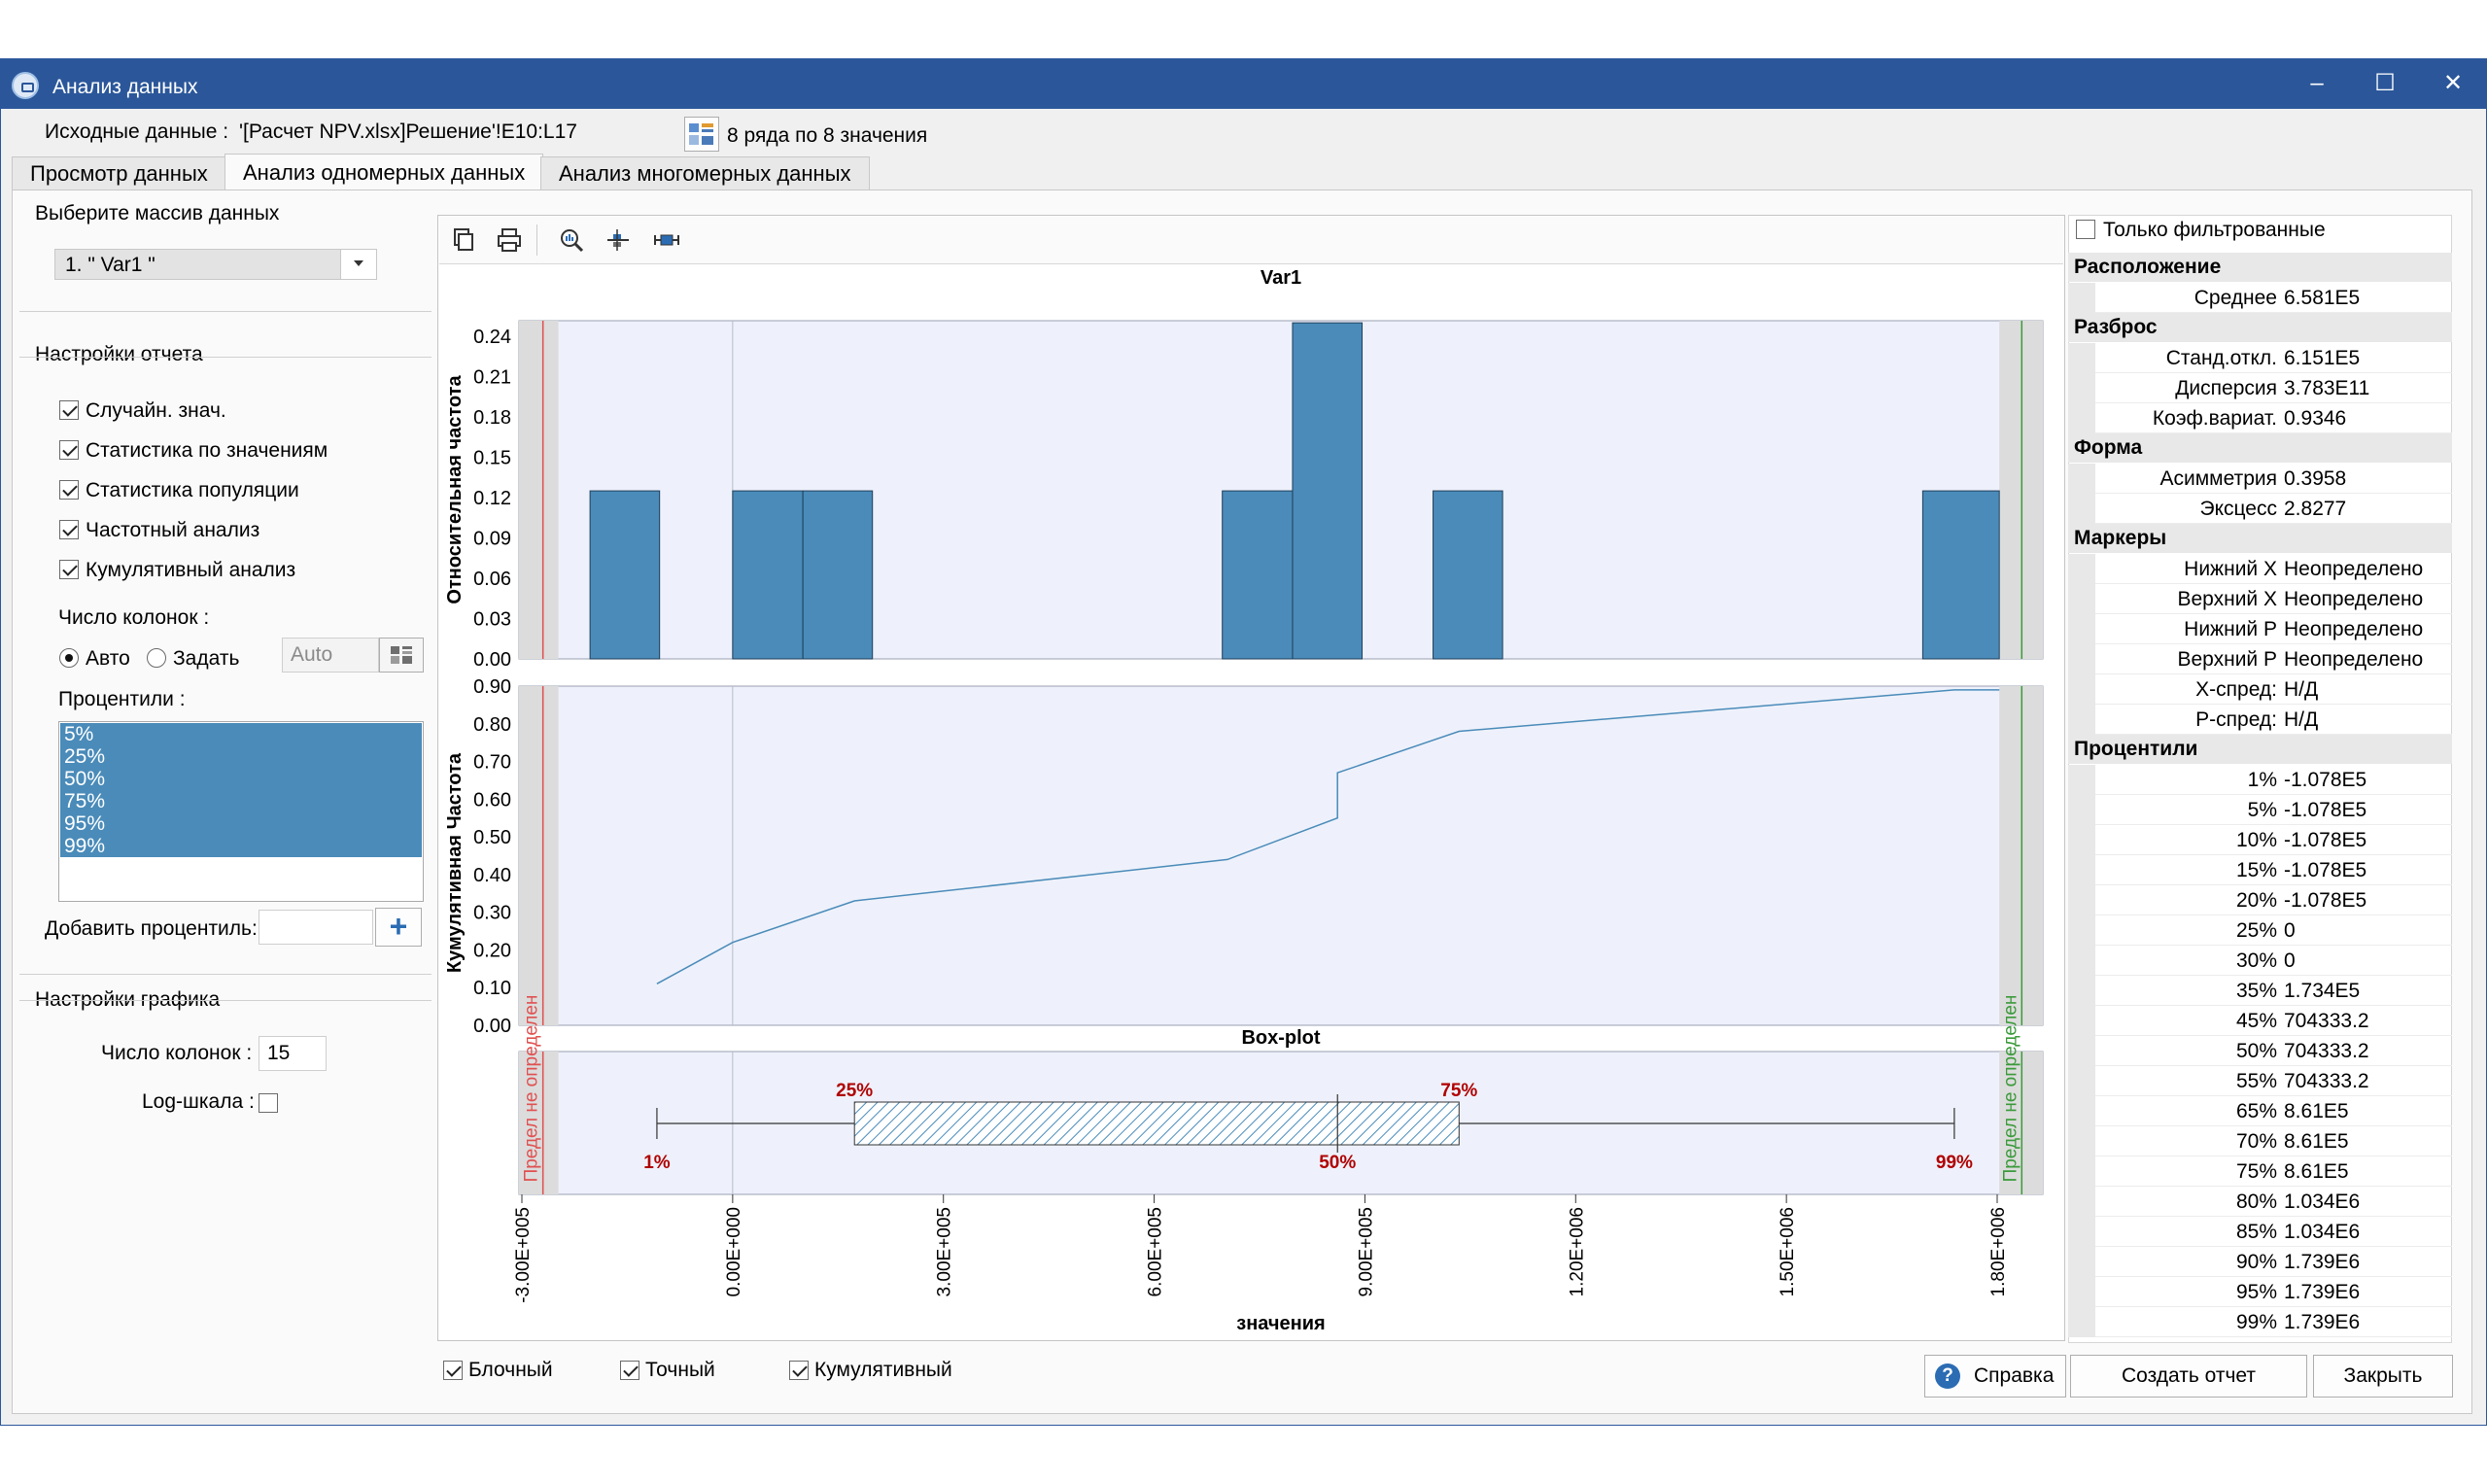  What do you see at coordinates (702, 134) in the screenshot?
I see `dims-icon` at bounding box center [702, 134].